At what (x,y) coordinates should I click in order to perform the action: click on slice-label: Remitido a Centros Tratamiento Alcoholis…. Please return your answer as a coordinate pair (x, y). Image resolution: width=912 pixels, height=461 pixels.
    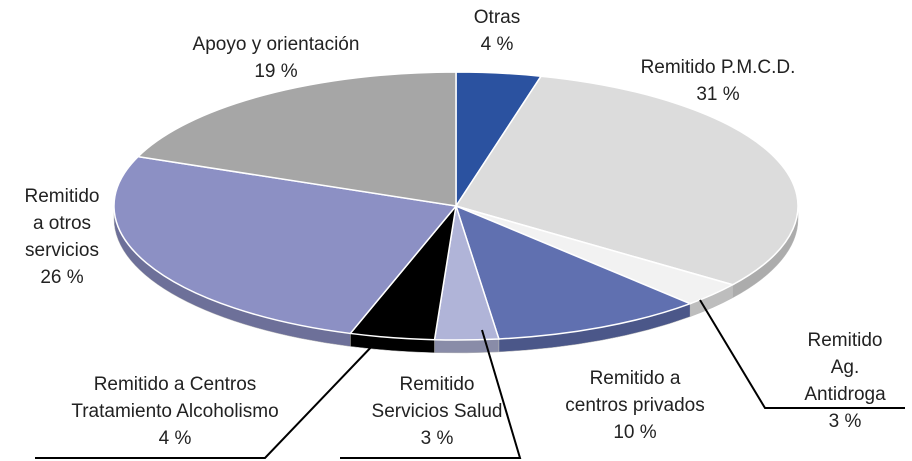
    Looking at the image, I should click on (174, 411).